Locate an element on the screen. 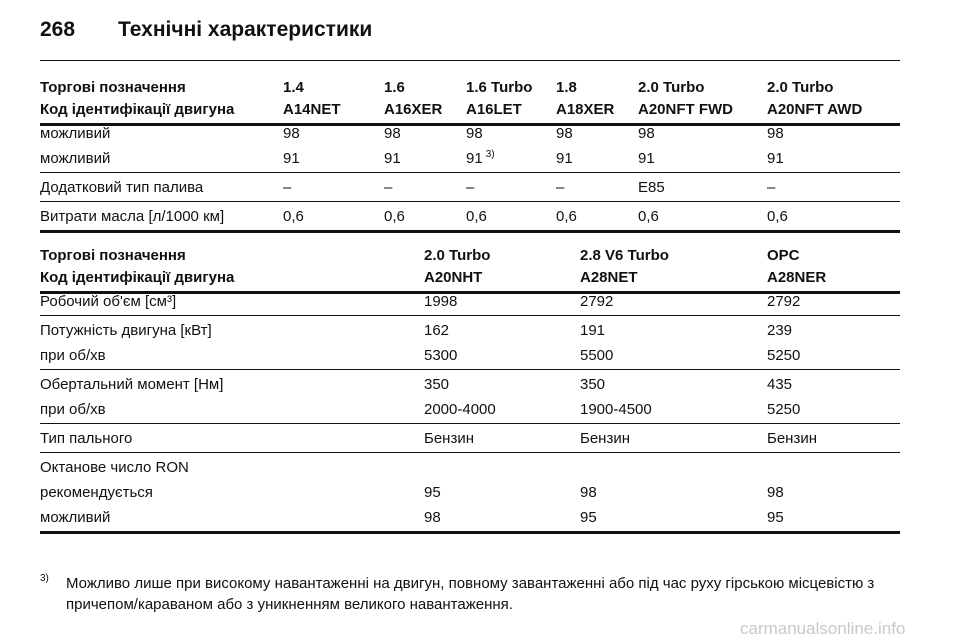  value-cell: 5500 is located at coordinates (597, 355).